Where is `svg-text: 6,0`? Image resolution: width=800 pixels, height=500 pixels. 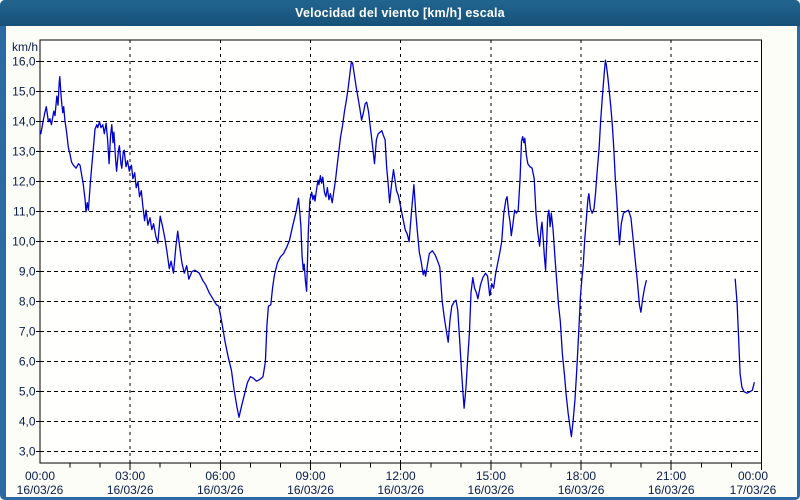 svg-text: 6,0 is located at coordinates (27, 362).